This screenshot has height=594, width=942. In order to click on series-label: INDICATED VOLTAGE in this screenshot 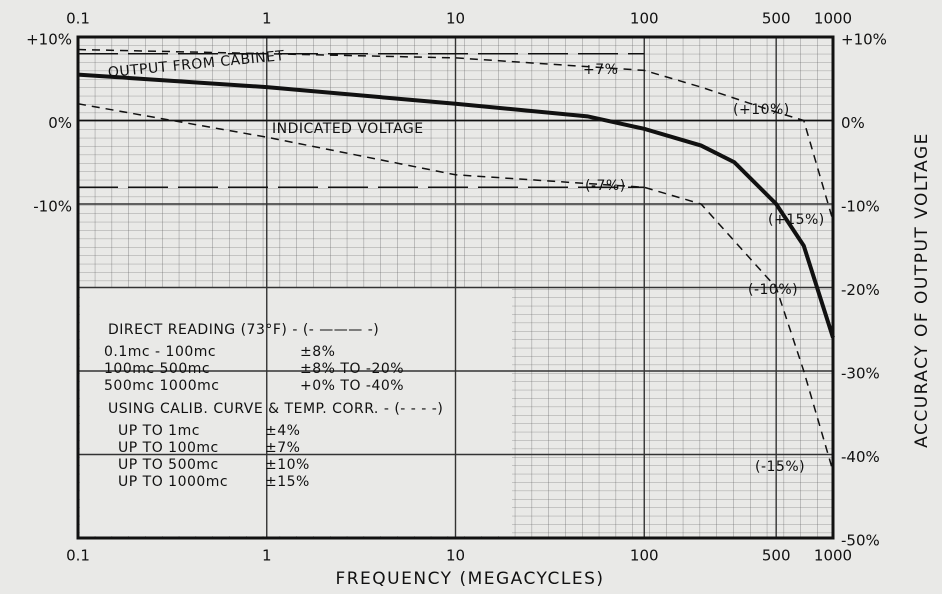, I will do `click(348, 129)`.